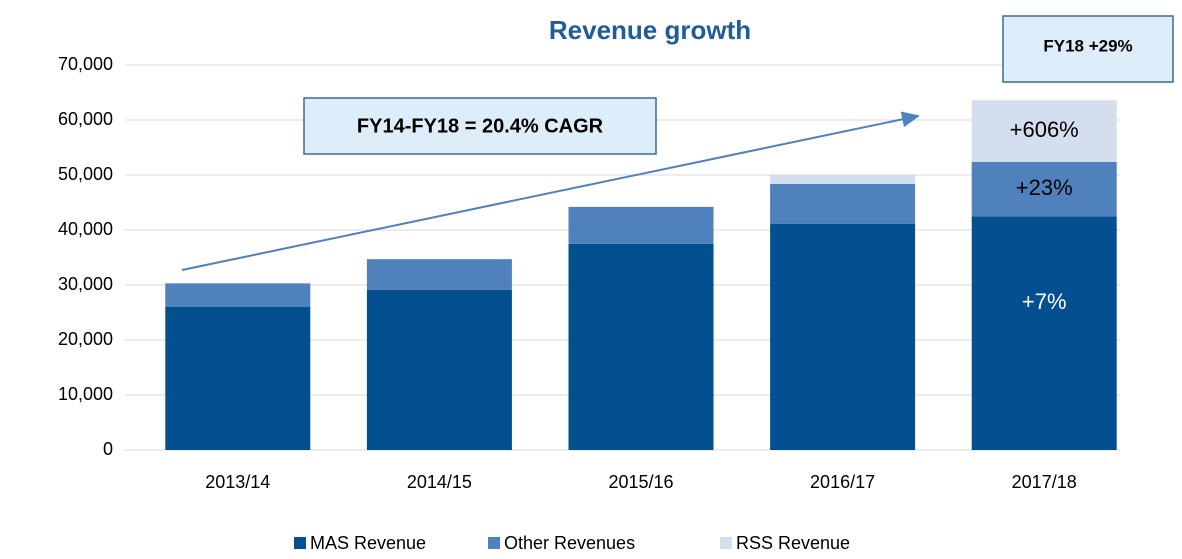  I want to click on legend-label: MAS Revenue, so click(368, 543).